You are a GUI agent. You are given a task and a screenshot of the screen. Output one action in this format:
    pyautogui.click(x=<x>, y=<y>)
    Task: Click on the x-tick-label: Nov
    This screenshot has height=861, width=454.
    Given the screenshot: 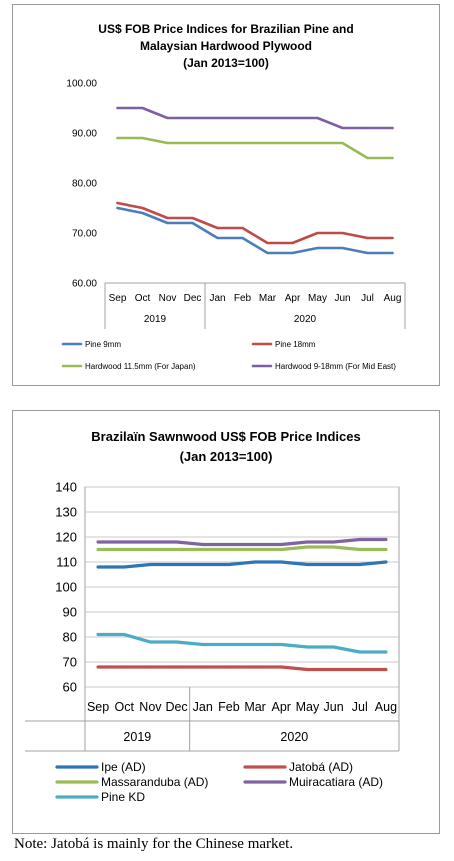 What is the action you would take?
    pyautogui.click(x=150, y=707)
    